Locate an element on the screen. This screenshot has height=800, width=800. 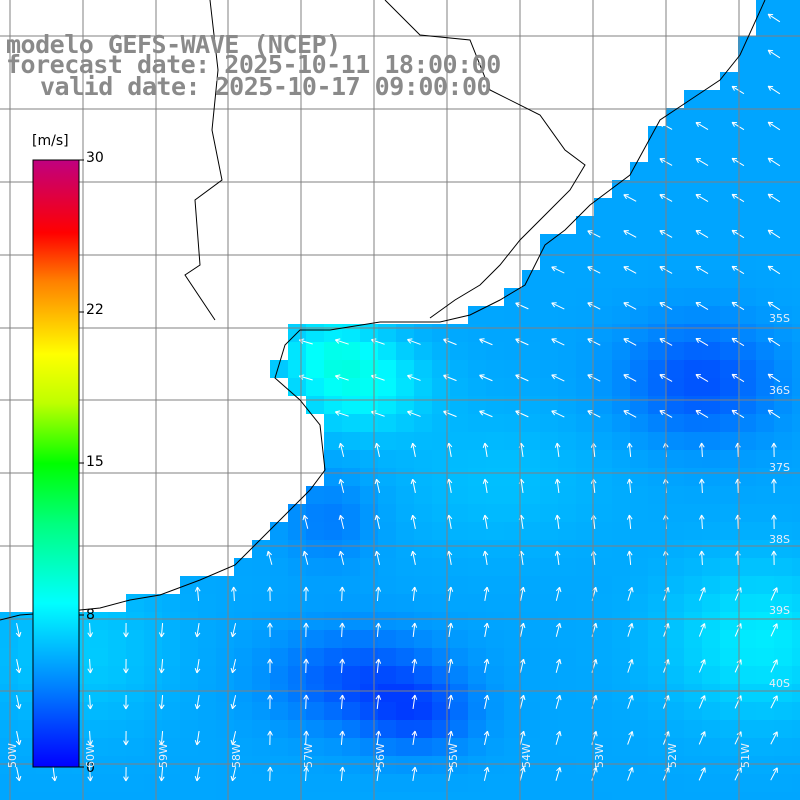
colorbar-tick-label: 0 is located at coordinates (90, 768).